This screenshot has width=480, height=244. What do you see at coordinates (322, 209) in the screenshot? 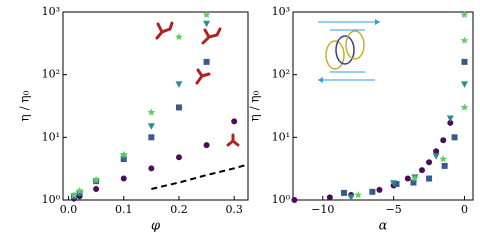
I see `x-tick-label: −10` at bounding box center [322, 209].